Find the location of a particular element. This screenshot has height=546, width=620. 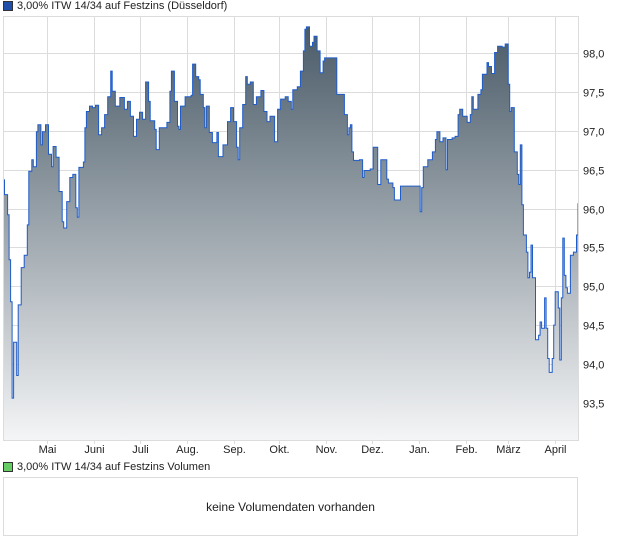

x-tick-label: Mai is located at coordinates (48, 450).